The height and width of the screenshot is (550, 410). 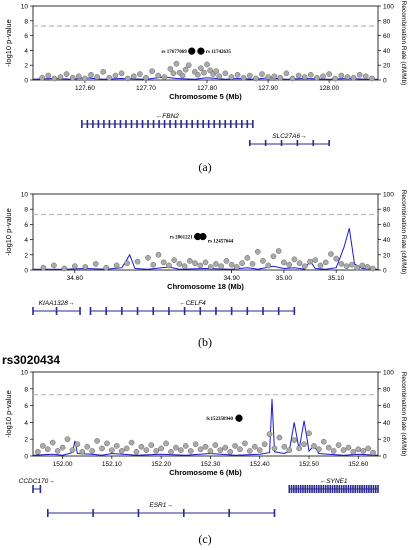 What do you see at coordinates (160, 505) in the screenshot?
I see `gene-label: ESR1→` at bounding box center [160, 505].